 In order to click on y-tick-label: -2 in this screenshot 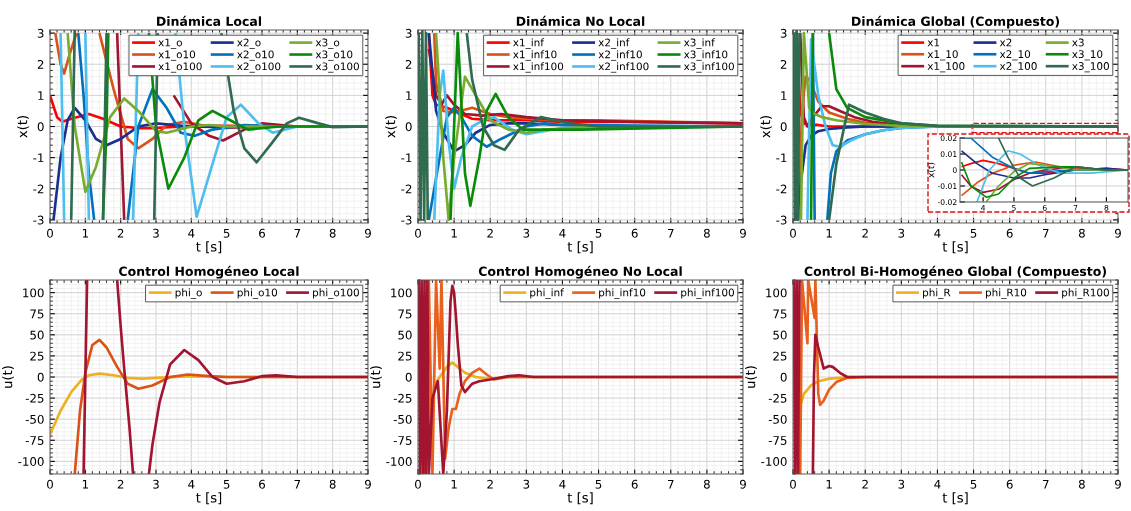, I will do `click(38, 189)`.